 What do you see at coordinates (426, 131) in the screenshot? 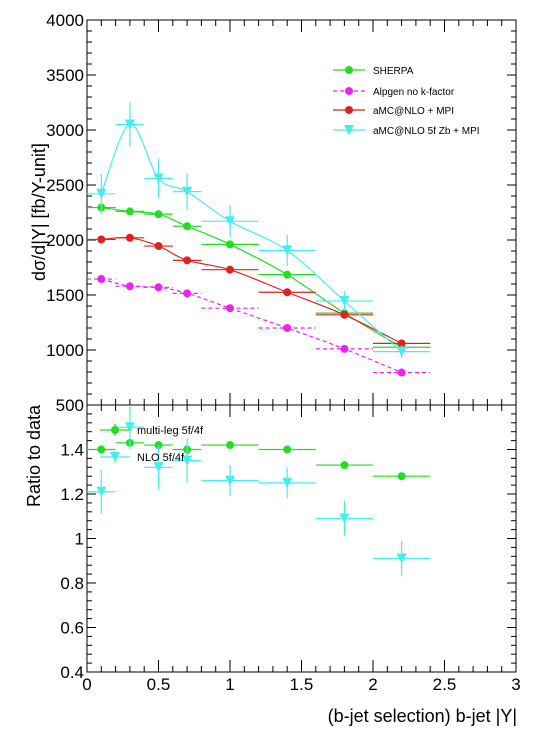
I see `legend-label: aMC@NLO 5f Zb + MPI` at bounding box center [426, 131].